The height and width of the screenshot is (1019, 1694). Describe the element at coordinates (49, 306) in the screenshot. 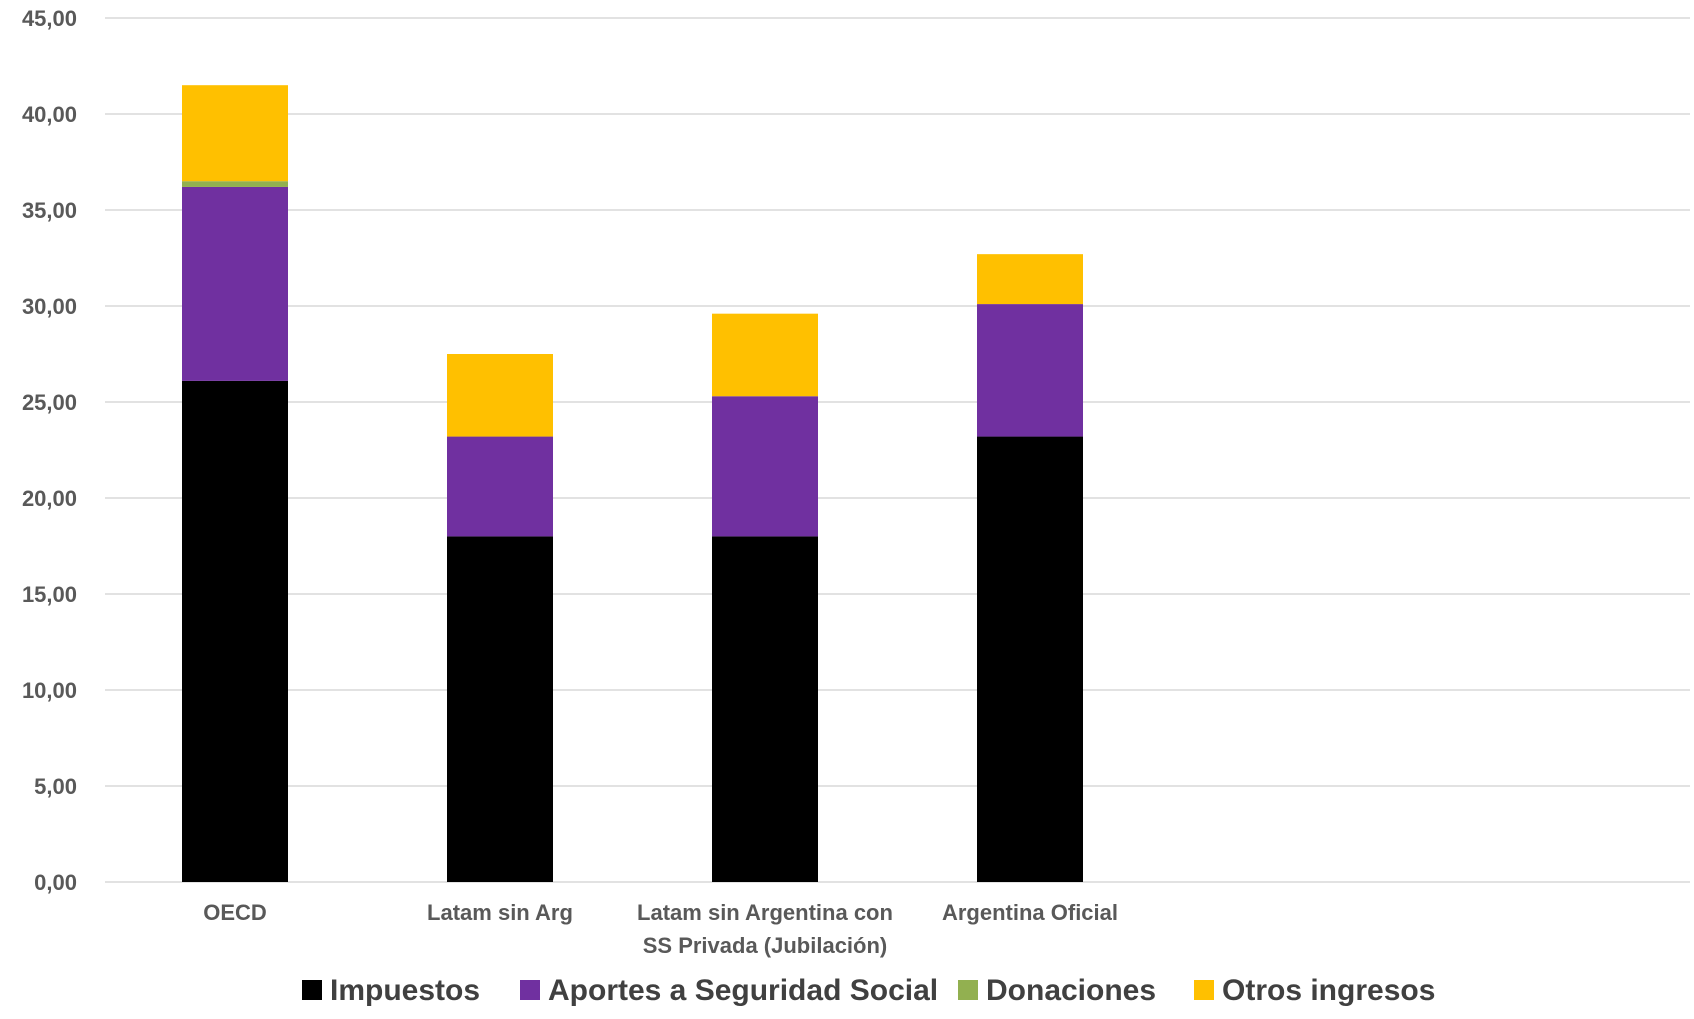

I see `y-tick-label: 30,00` at that location.